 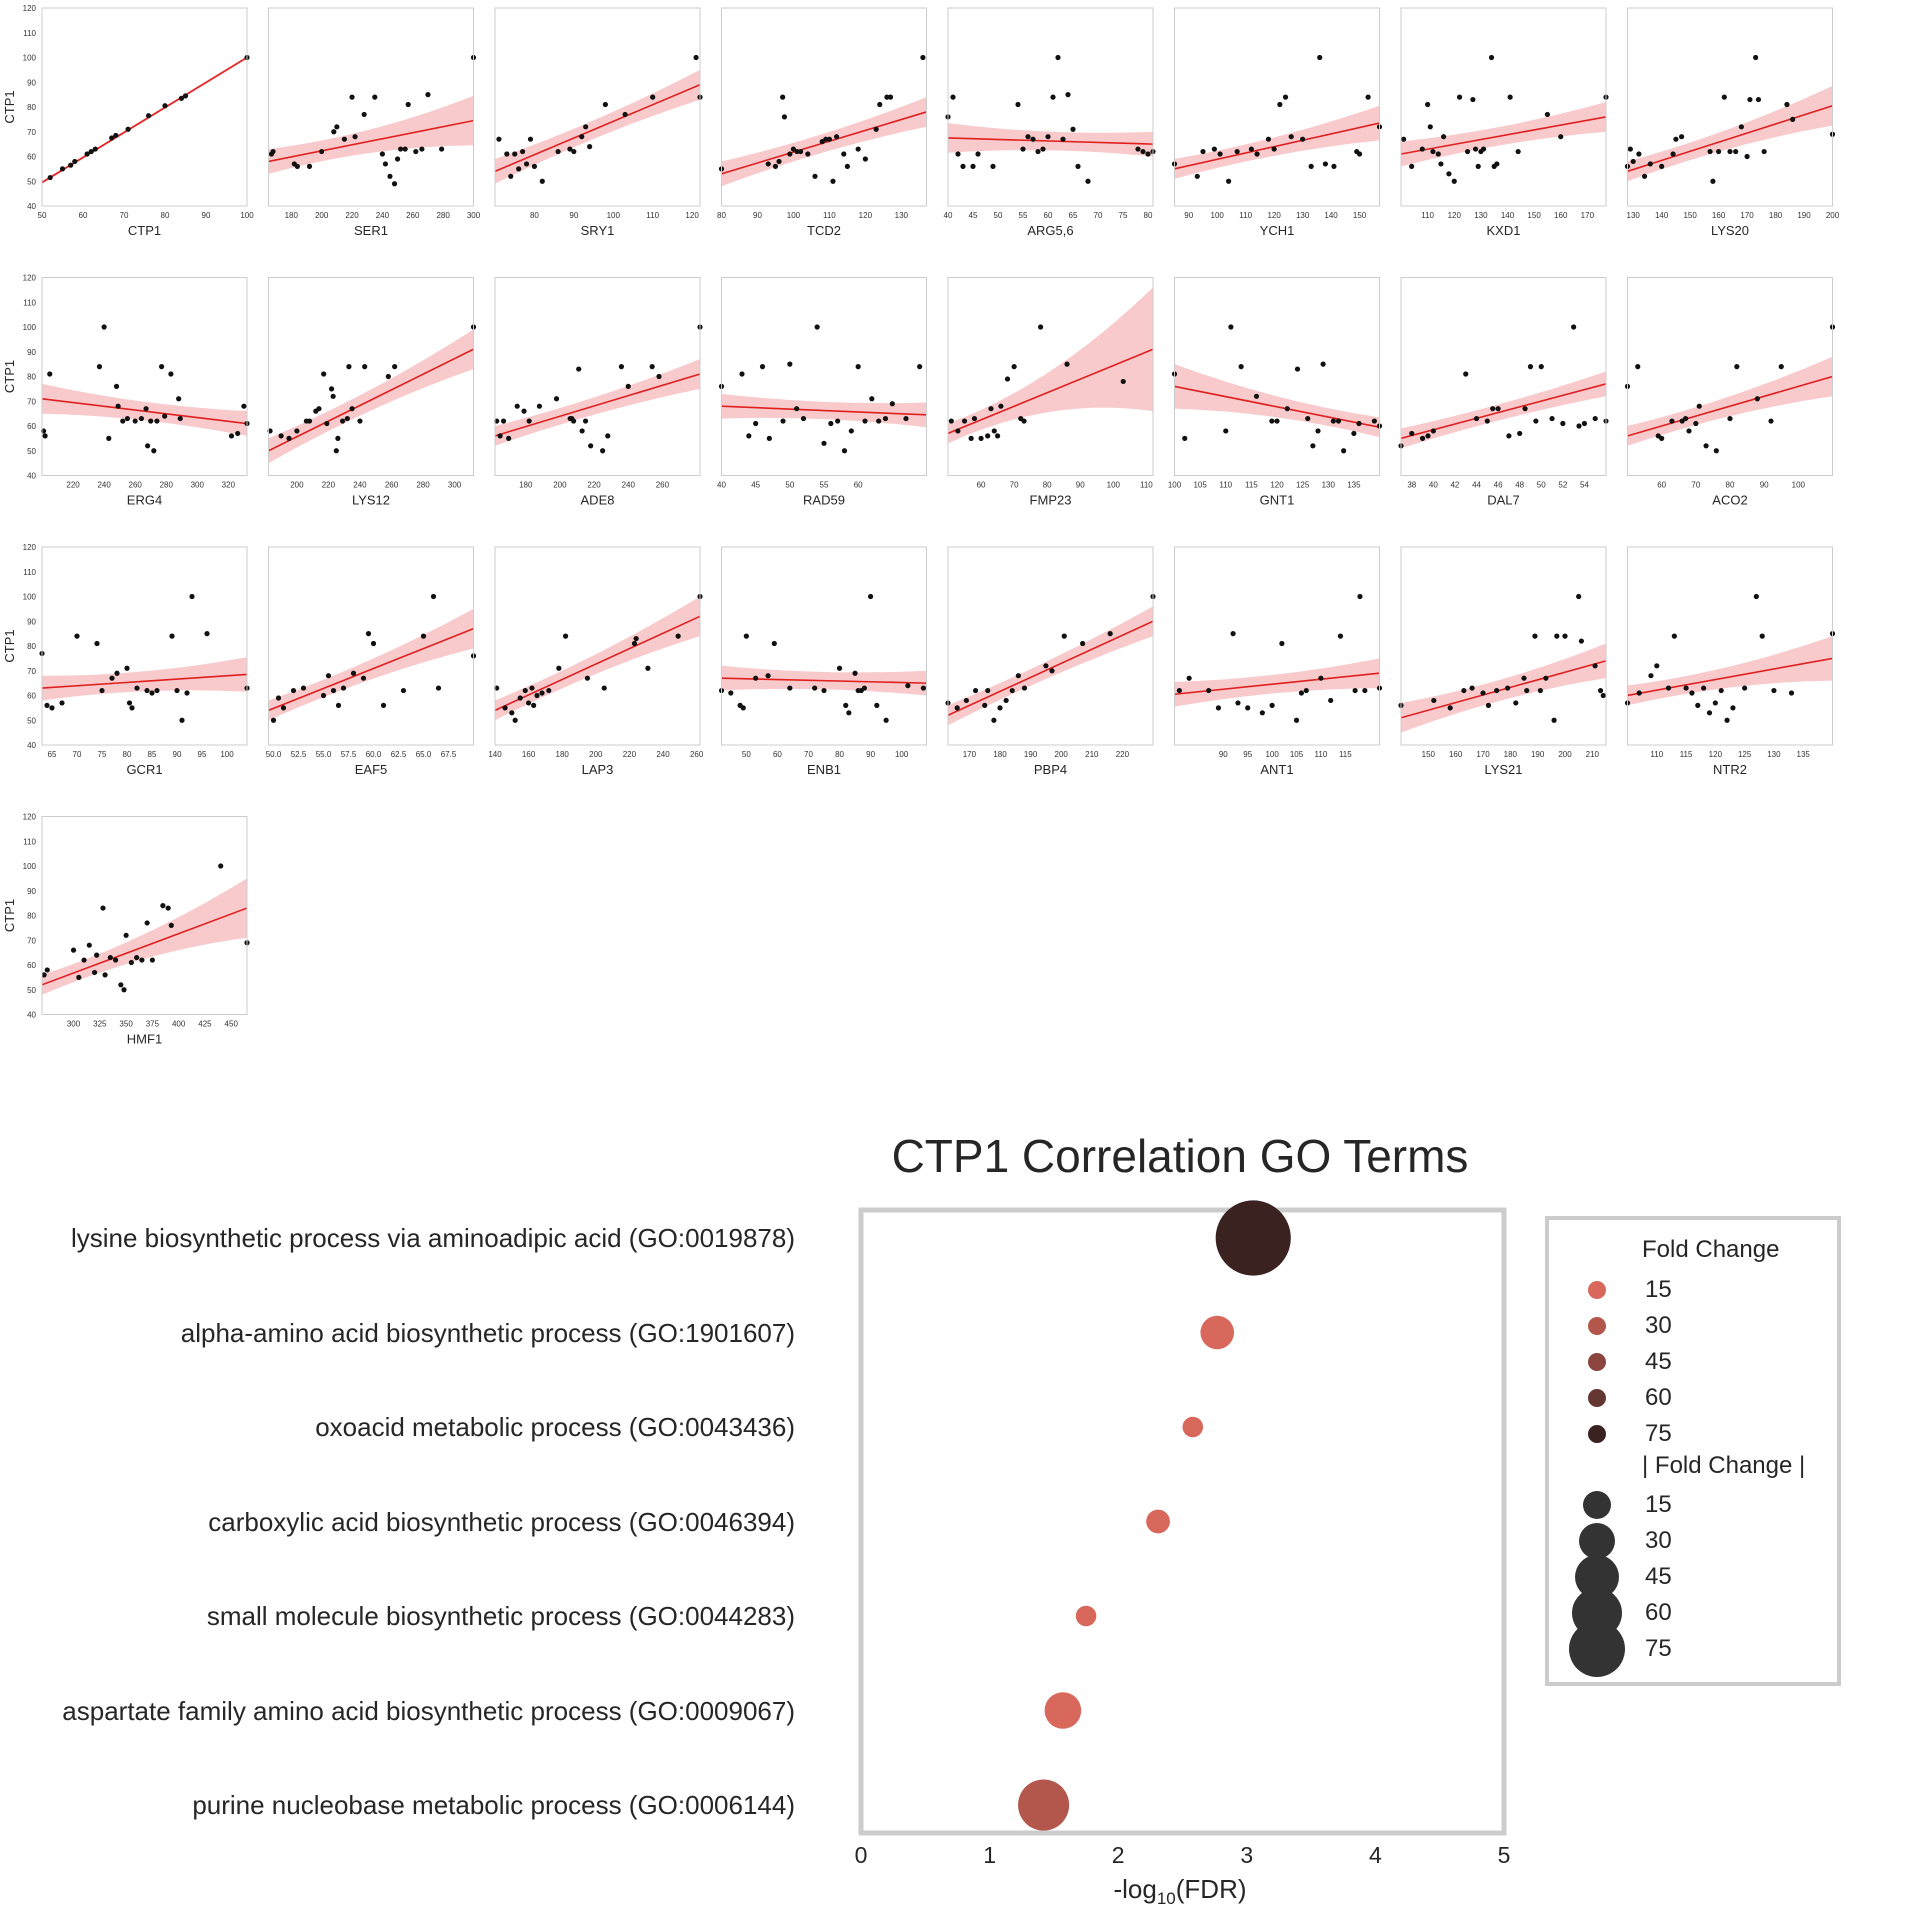 What do you see at coordinates (1476, 485) in the screenshot?
I see `x-tick-label: 44` at bounding box center [1476, 485].